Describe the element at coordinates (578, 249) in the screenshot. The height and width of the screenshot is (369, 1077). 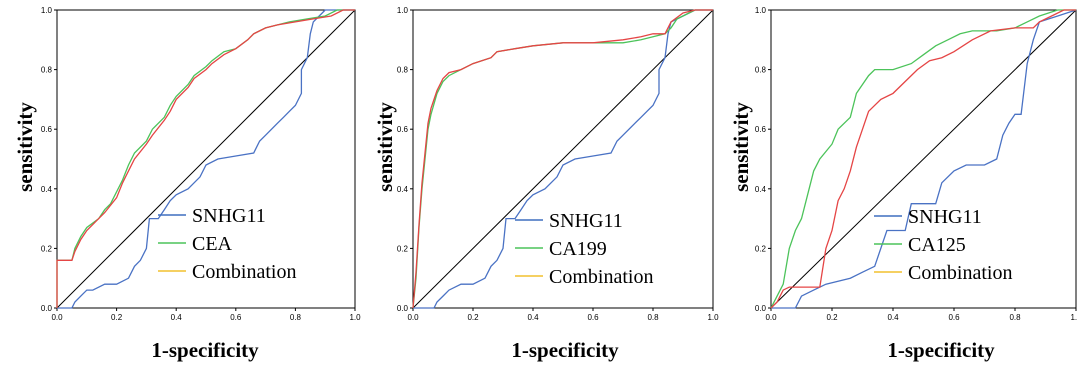
I see `legend-label: CA199` at that location.